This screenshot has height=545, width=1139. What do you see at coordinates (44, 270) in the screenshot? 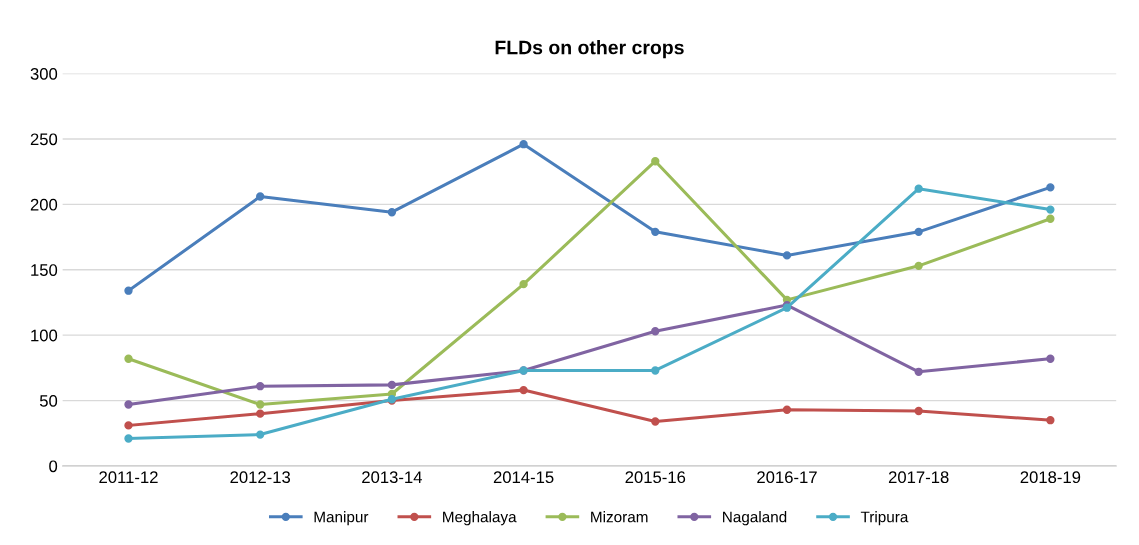
I see `y-tick-label: 150` at bounding box center [44, 270].